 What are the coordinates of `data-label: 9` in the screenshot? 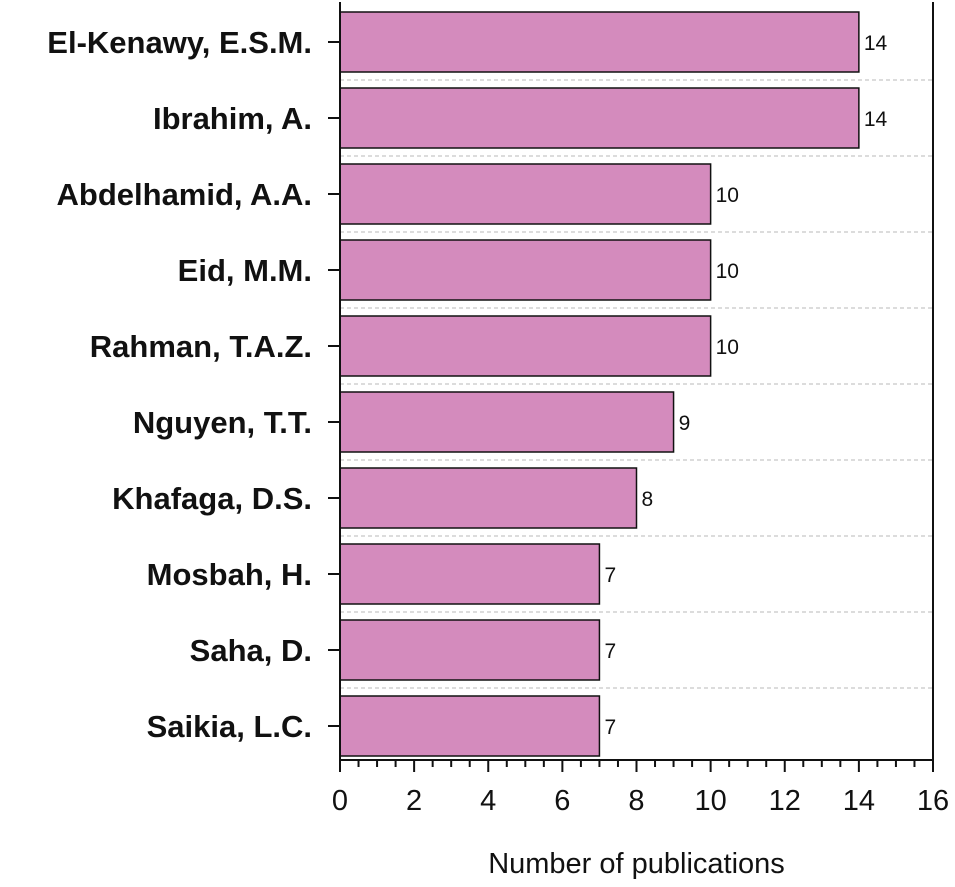 It's located at (685, 423).